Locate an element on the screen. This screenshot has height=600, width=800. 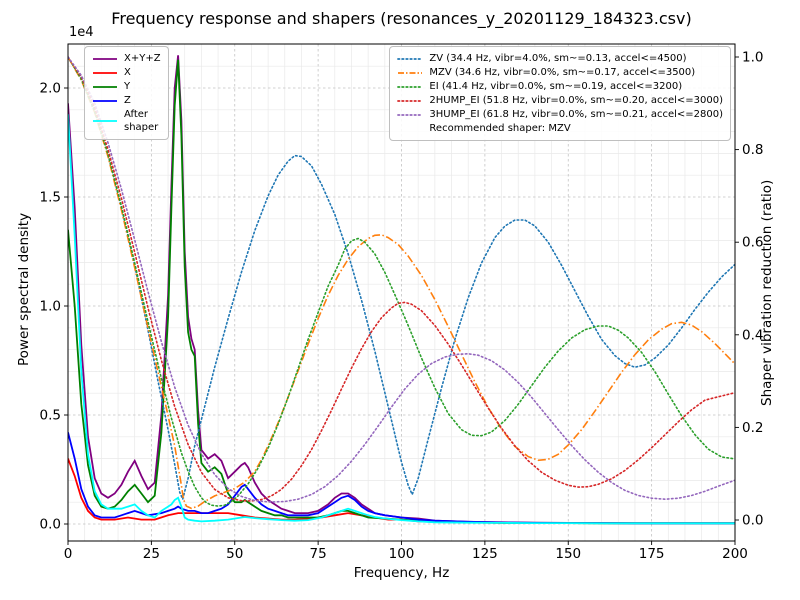
y-right-tick-label: 0.2 is located at coordinates (752, 428).